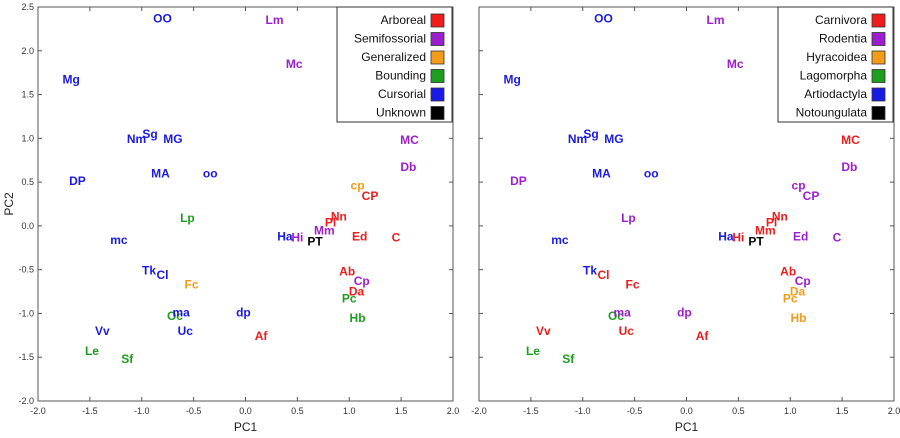 The image size is (900, 438). Describe the element at coordinates (27, 138) in the screenshot. I see `y-tick-label: 1.0` at that location.